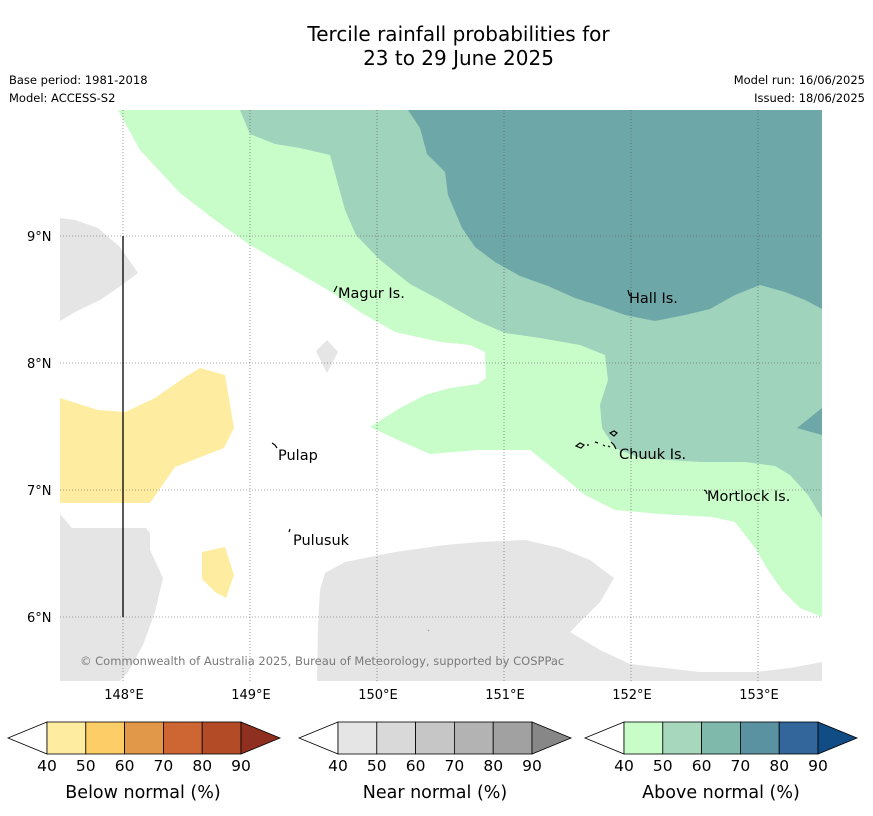  What do you see at coordinates (809, 98) in the screenshot?
I see `issued-text: Issued: 18/06/2025` at bounding box center [809, 98].